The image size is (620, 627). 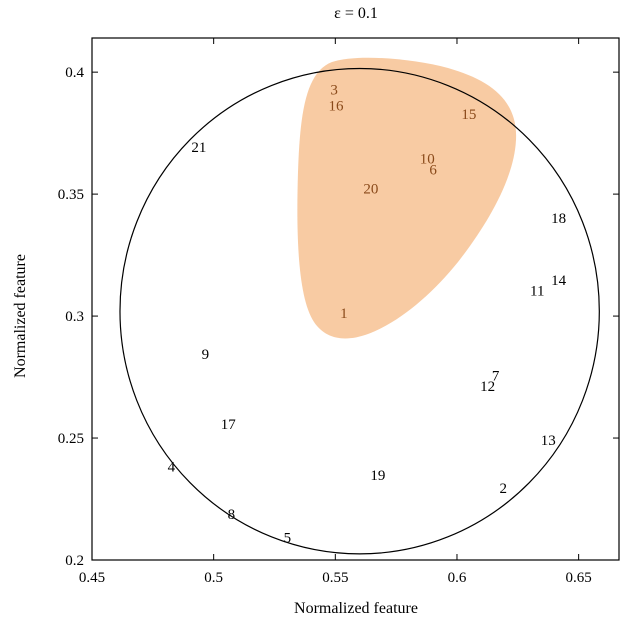 I want to click on point-label-10: 10, so click(x=427, y=159).